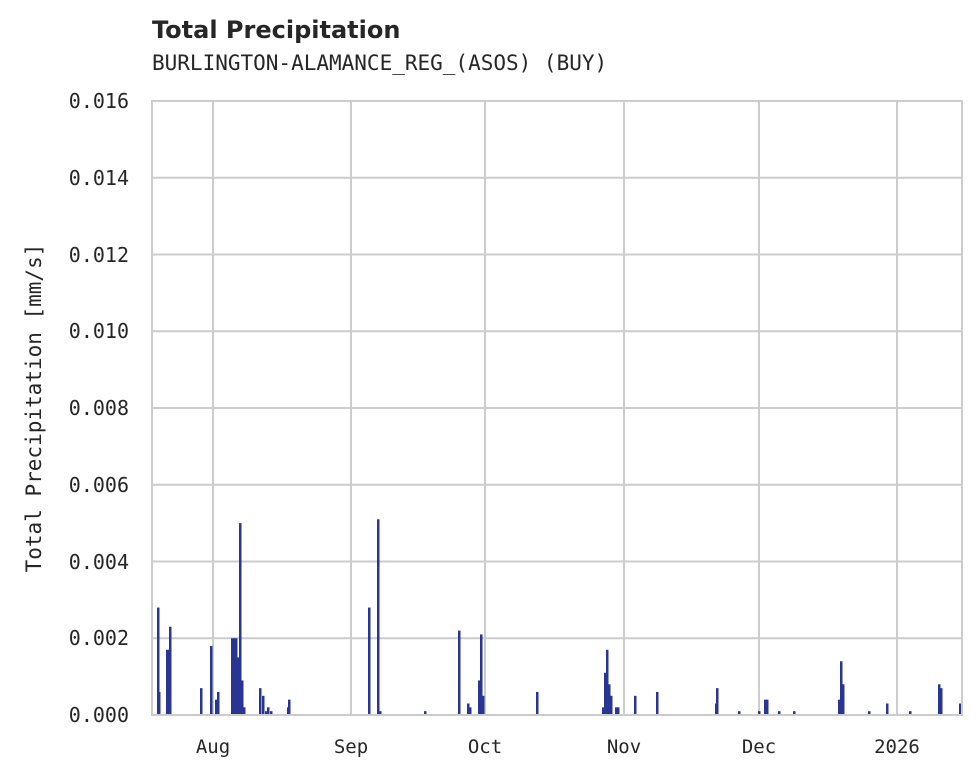 This screenshot has width=980, height=780. I want to click on chart-subtitle: BURLINGTON-ALAMANCE_REG_(ASOS) (BUY), so click(380, 63).